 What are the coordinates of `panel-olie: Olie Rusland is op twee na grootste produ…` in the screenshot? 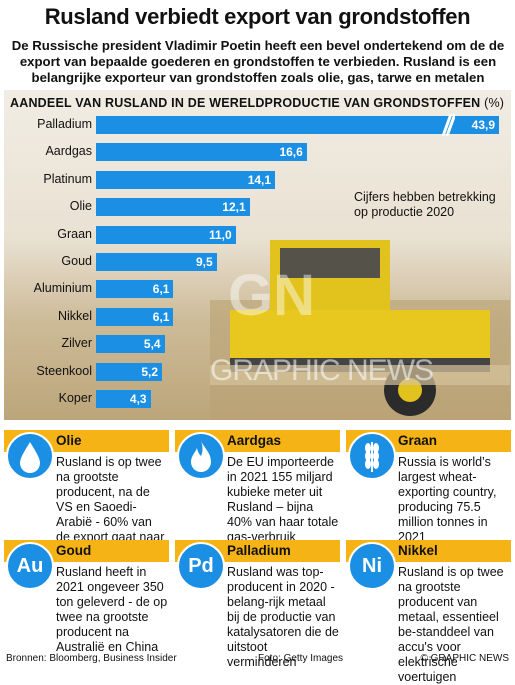 It's located at (86, 494).